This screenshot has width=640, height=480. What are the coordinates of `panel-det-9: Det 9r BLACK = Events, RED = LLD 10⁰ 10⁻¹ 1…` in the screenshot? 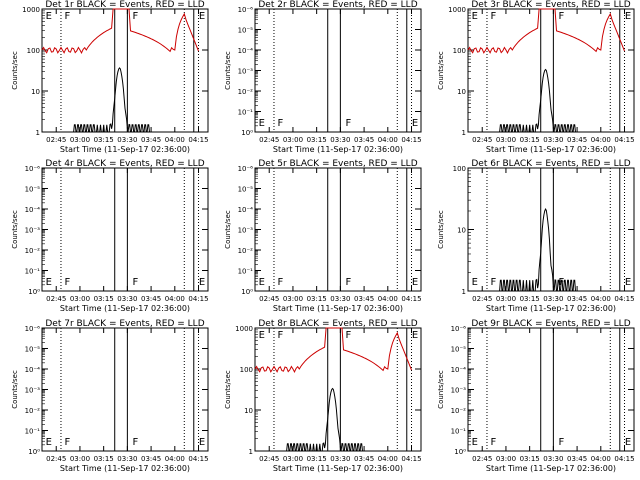 It's located at (536, 396).